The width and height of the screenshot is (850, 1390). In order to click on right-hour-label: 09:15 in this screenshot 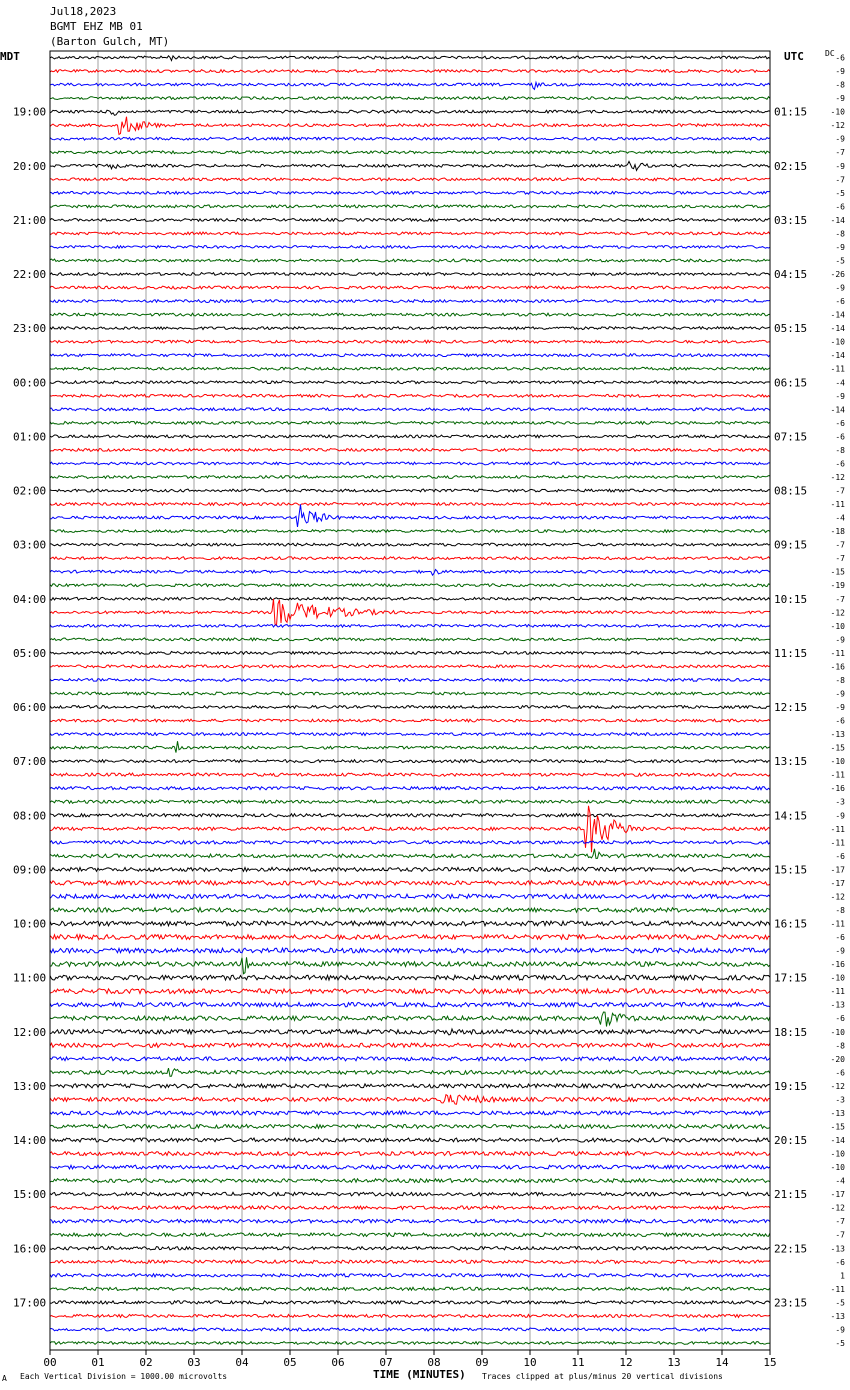, I will do `click(790, 545)`.